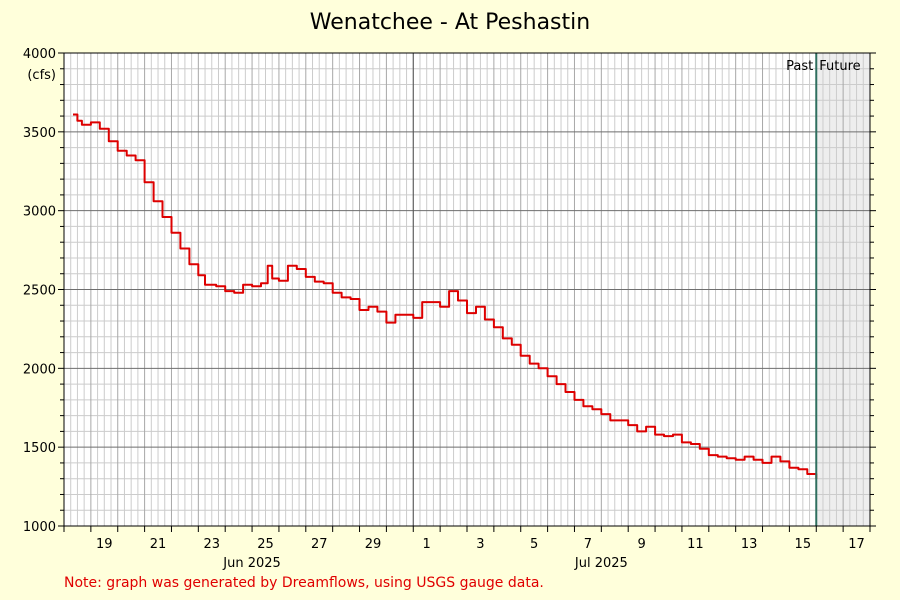  I want to click on month-label: Jun 2025, so click(251, 563).